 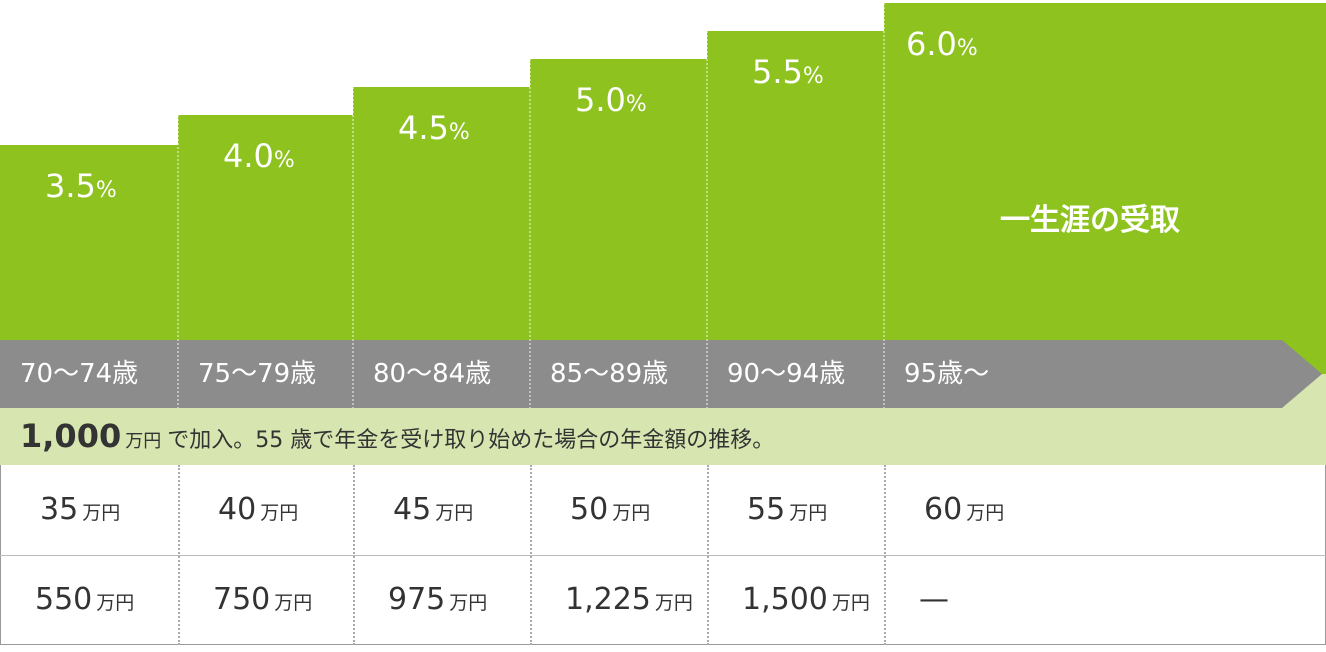 I want to click on total-amount: 1,500 万円, so click(x=806, y=601).